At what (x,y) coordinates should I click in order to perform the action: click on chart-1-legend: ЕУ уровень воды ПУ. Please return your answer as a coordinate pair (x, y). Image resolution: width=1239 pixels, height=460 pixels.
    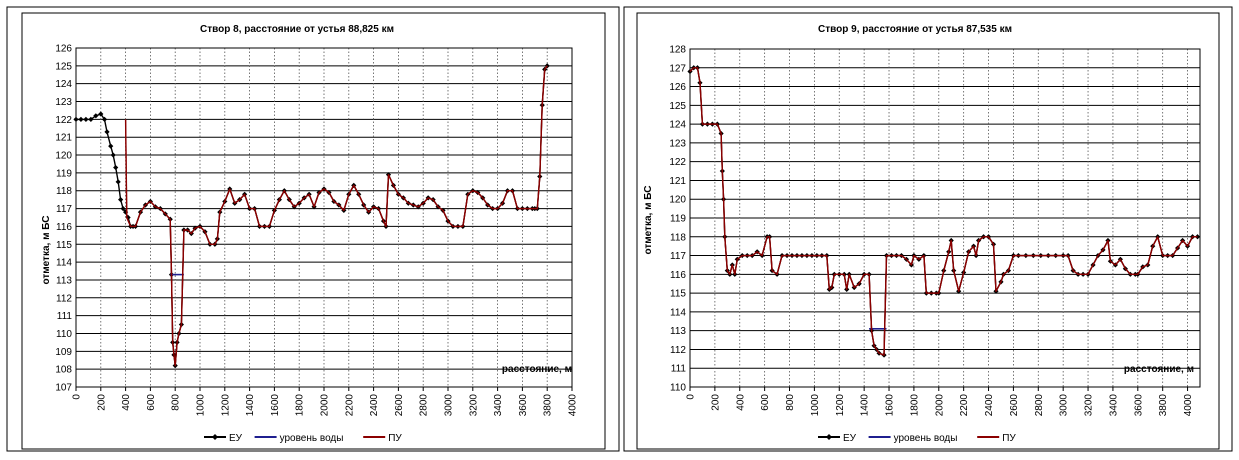
    Looking at the image, I should click on (303, 438).